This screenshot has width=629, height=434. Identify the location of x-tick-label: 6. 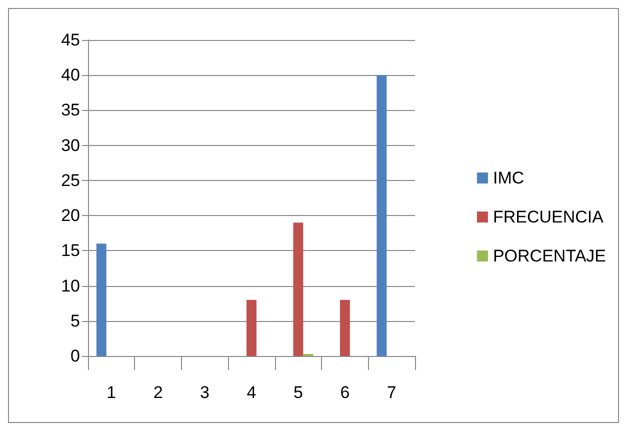
(345, 392).